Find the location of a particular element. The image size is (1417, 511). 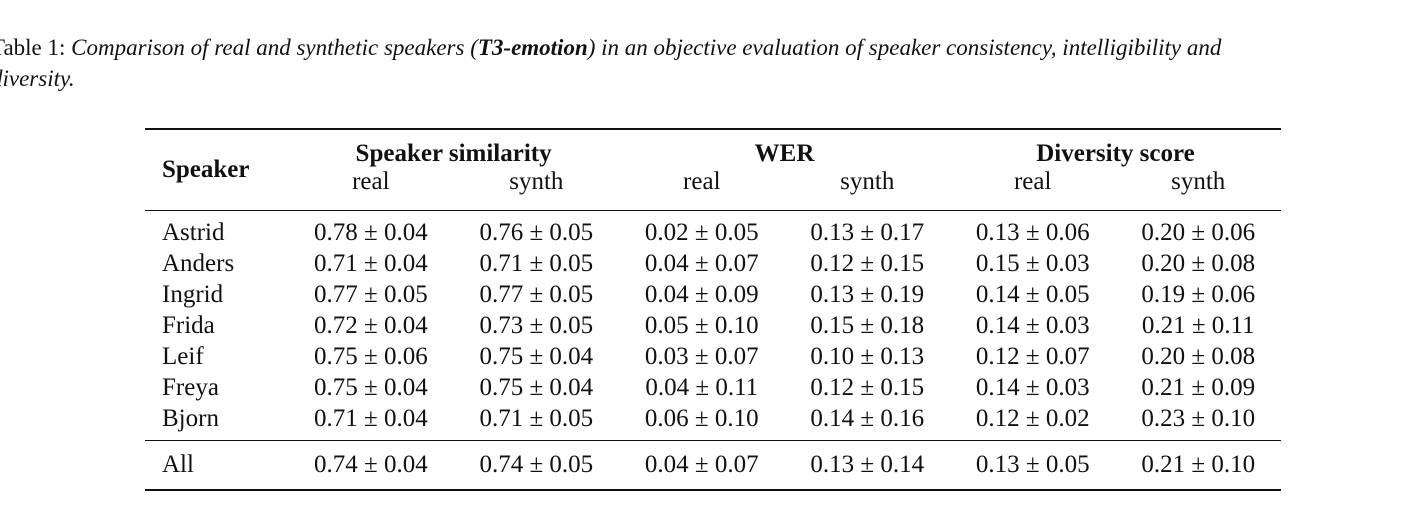

table-cell: 0.13 ± 0.19 is located at coordinates (867, 294).